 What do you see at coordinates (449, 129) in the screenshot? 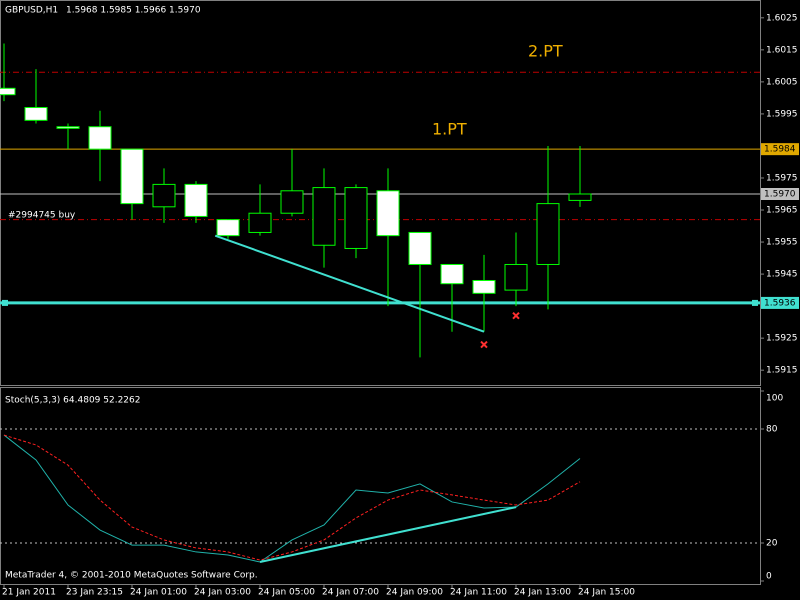
I see `annotation: 1.PT` at bounding box center [449, 129].